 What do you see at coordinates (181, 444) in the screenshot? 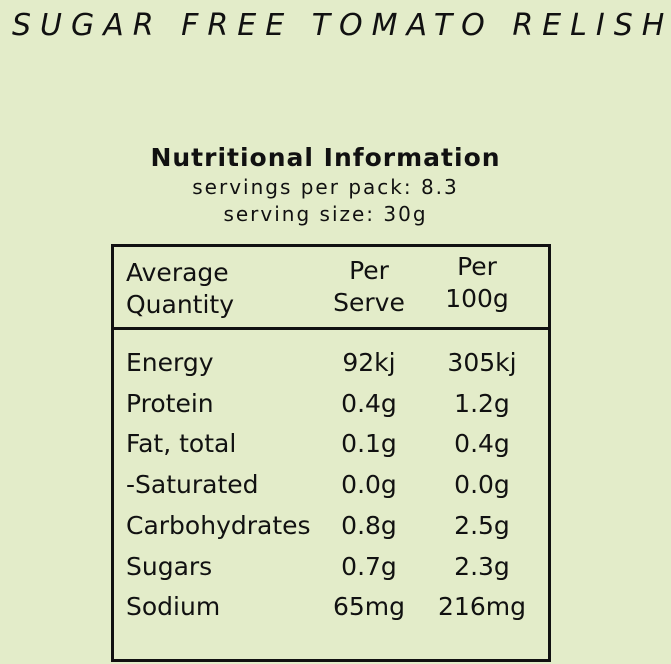
I see `nutrient-name: Fat, total` at bounding box center [181, 444].